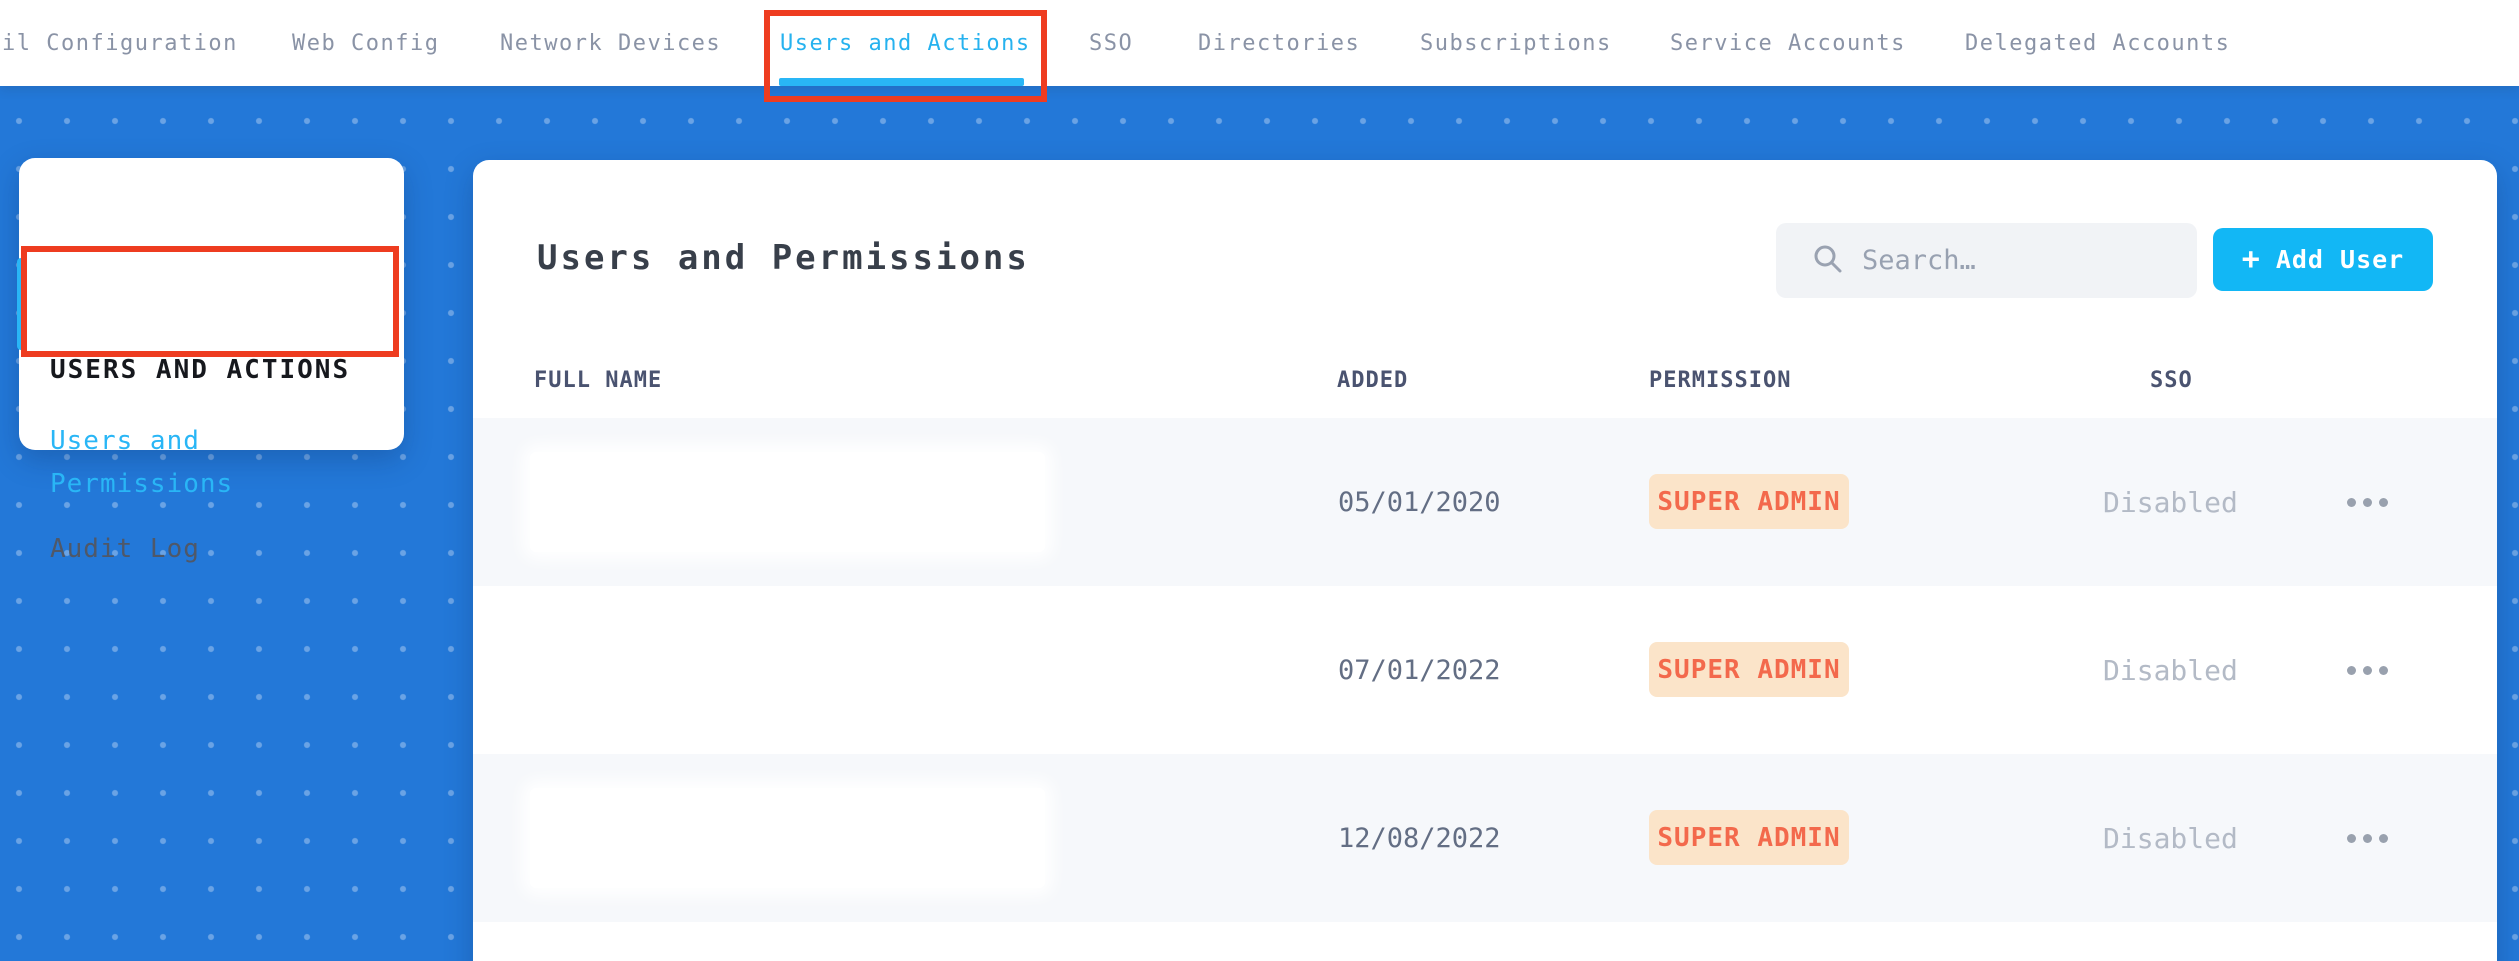  I want to click on added-date: 12/08/2022, so click(1419, 838).